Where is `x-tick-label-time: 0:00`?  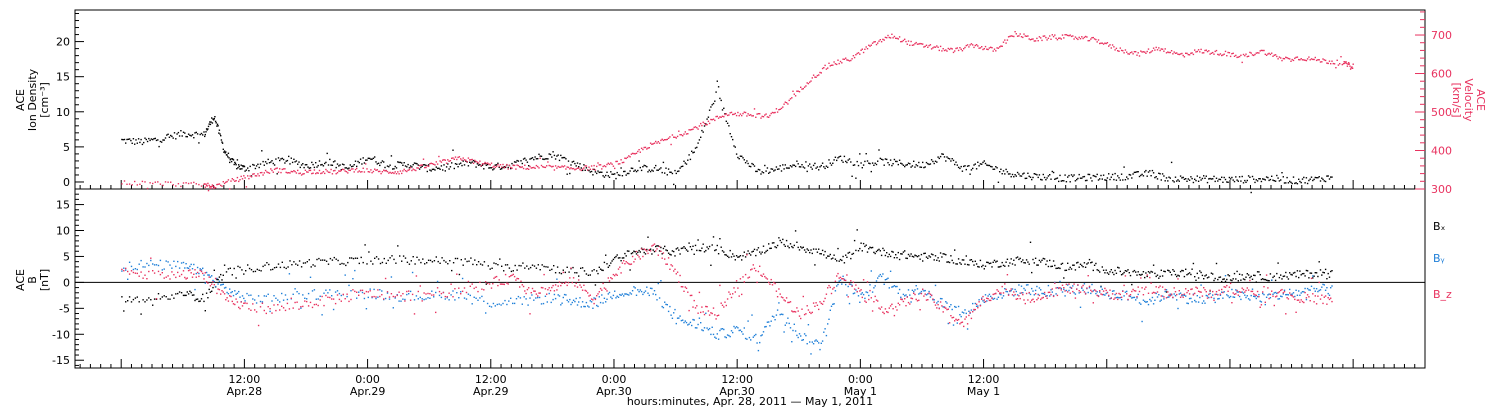
x-tick-label-time: 0:00 is located at coordinates (860, 379).